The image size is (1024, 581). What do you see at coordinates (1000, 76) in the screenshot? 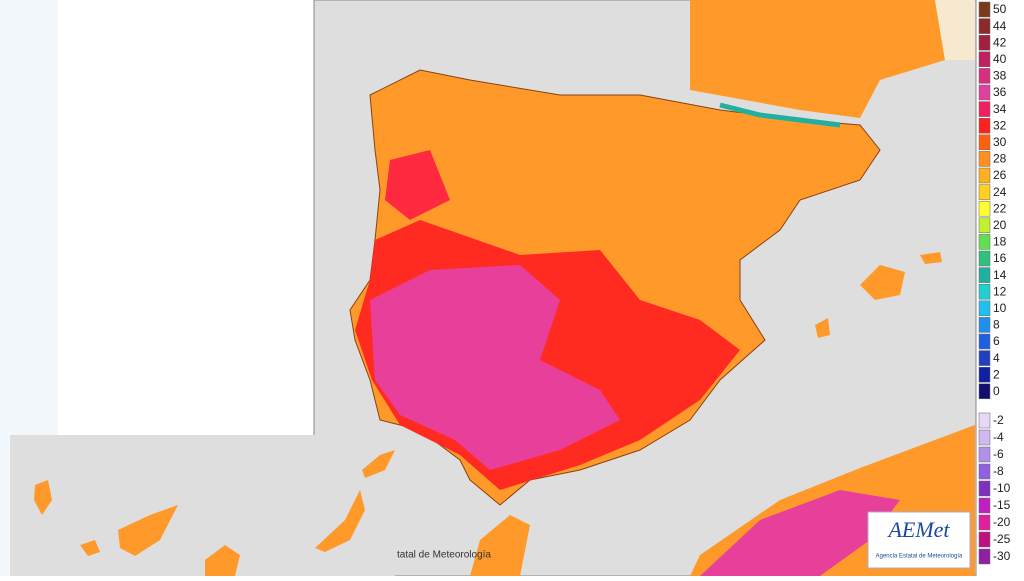
I see `legend-label: 38` at bounding box center [1000, 76].